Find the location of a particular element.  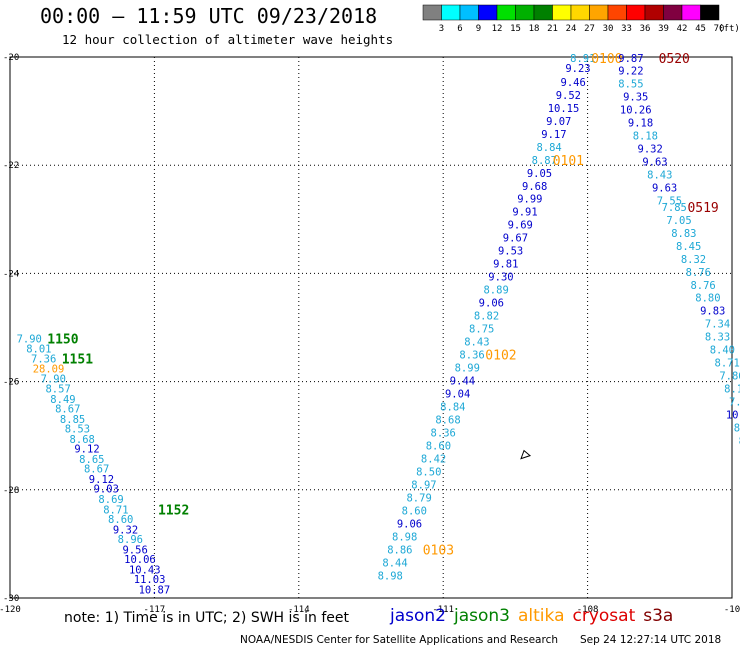

swh-data-label: 7.05 is located at coordinates (678, 221).